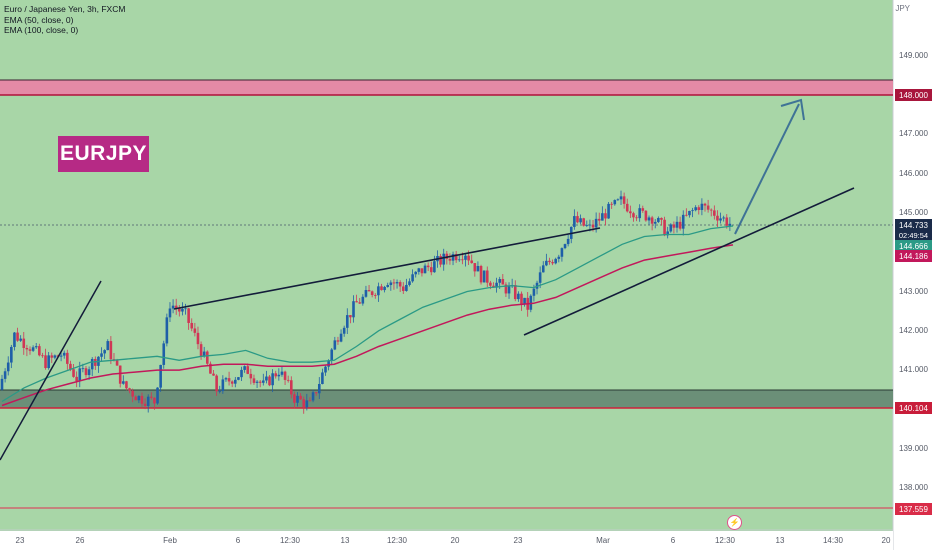 This screenshot has height=550, width=932. Describe the element at coordinates (689, 261) in the screenshot. I see `lower-trendline` at that location.